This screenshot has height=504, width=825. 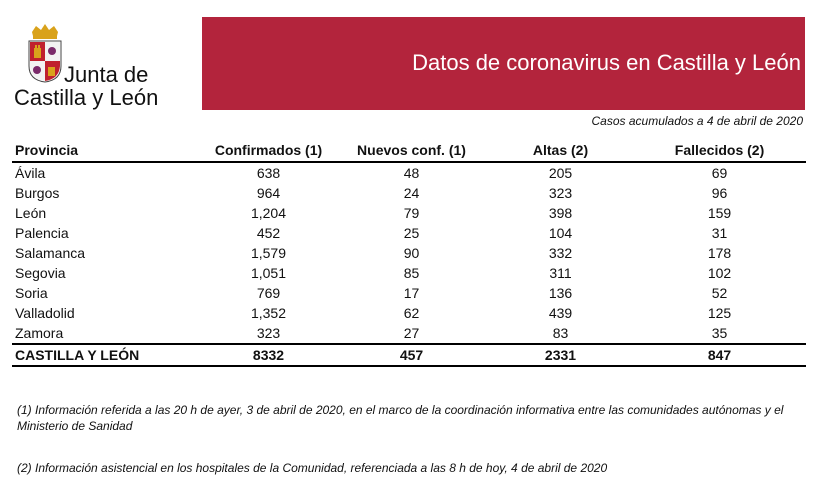 What do you see at coordinates (719, 253) in the screenshot?
I see `cell-fallecidos: 178` at bounding box center [719, 253].